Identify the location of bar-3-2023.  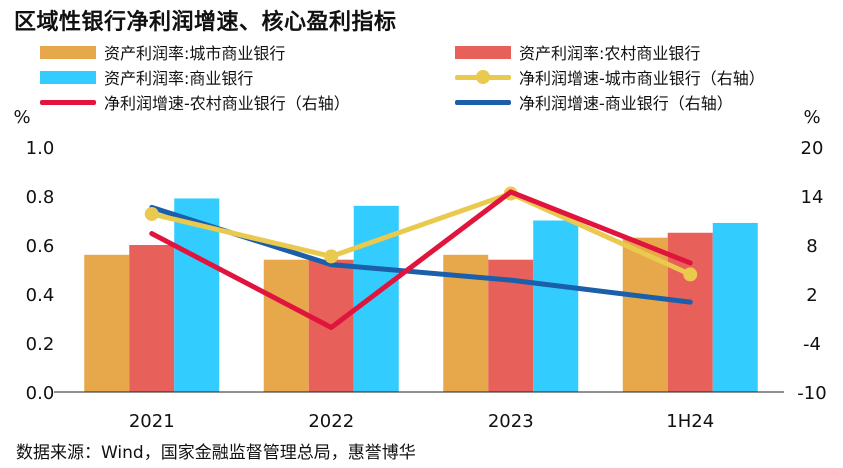
(556, 306).